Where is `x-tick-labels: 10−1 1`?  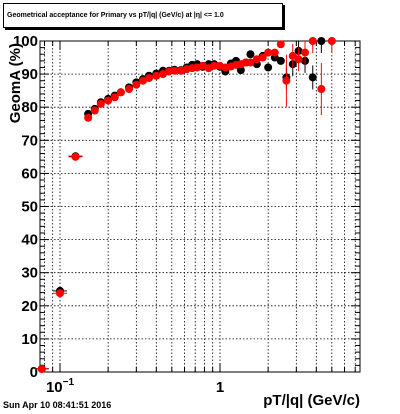
x-tick-labels: 10−1 1 is located at coordinates (135, 386).